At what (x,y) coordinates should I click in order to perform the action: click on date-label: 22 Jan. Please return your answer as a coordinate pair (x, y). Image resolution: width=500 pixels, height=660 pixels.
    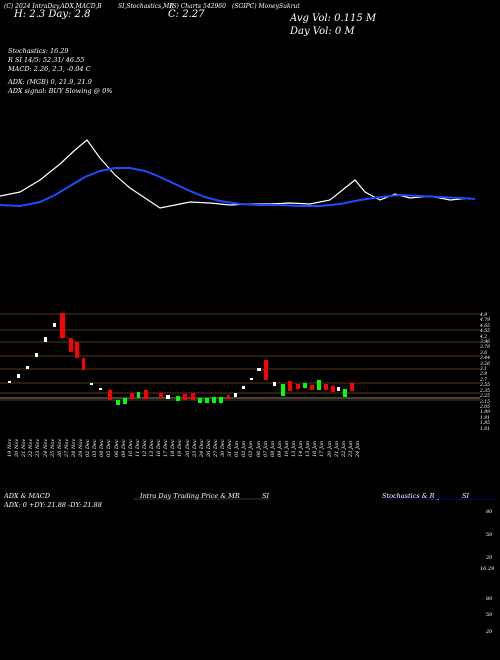
    Looking at the image, I should click on (343, 448).